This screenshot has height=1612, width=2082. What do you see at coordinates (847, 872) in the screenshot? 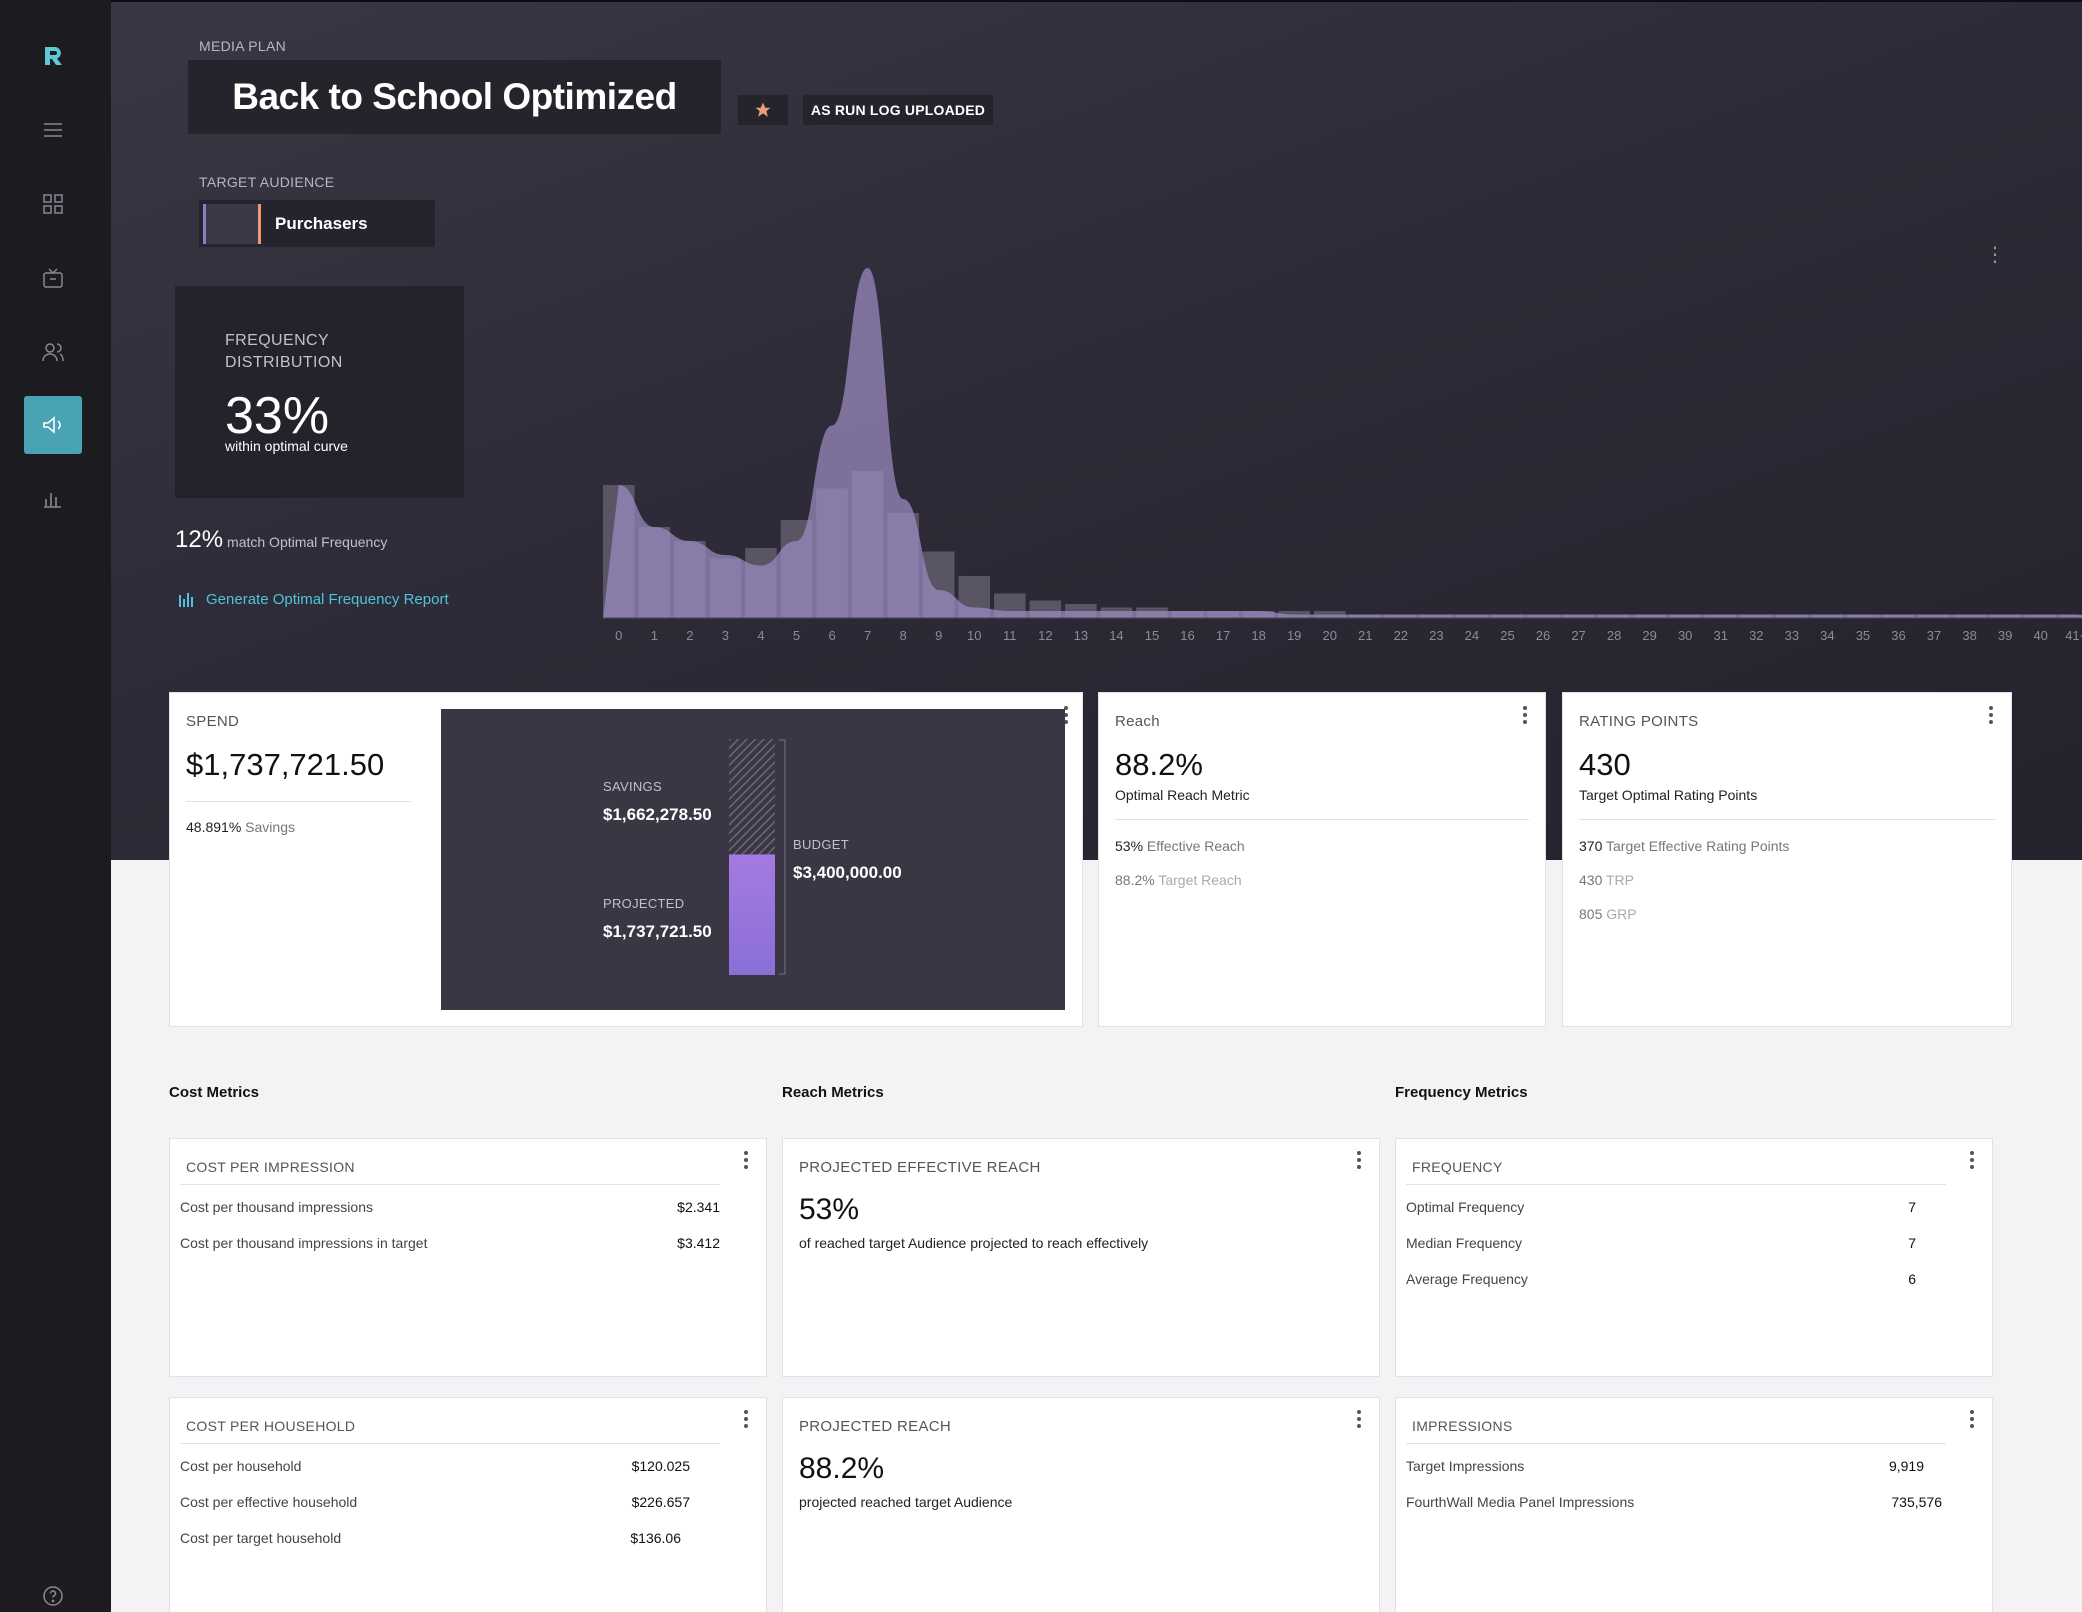
I see `budget-value: $3,400,000.00` at bounding box center [847, 872].